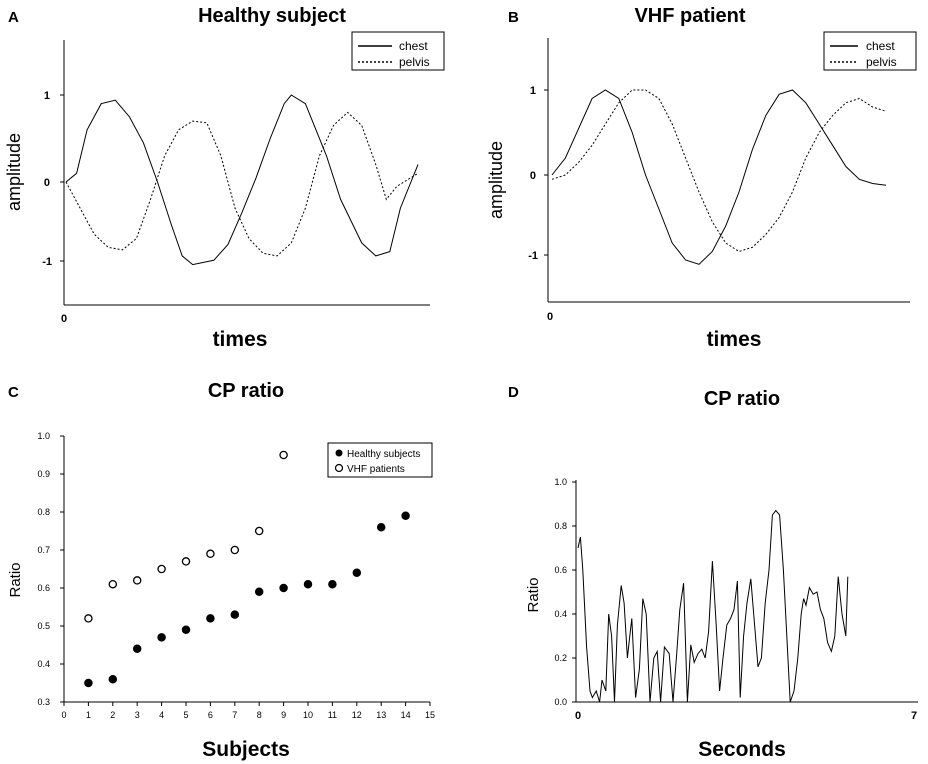 The height and width of the screenshot is (764, 928). What do you see at coordinates (43, 588) in the screenshot?
I see `chart-c-ytick-label: 0.6` at bounding box center [43, 588].